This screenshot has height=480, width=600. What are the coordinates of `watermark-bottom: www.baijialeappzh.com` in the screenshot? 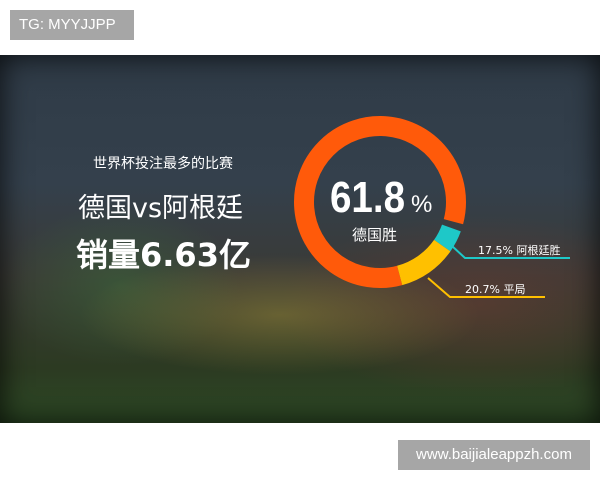 It's located at (494, 455).